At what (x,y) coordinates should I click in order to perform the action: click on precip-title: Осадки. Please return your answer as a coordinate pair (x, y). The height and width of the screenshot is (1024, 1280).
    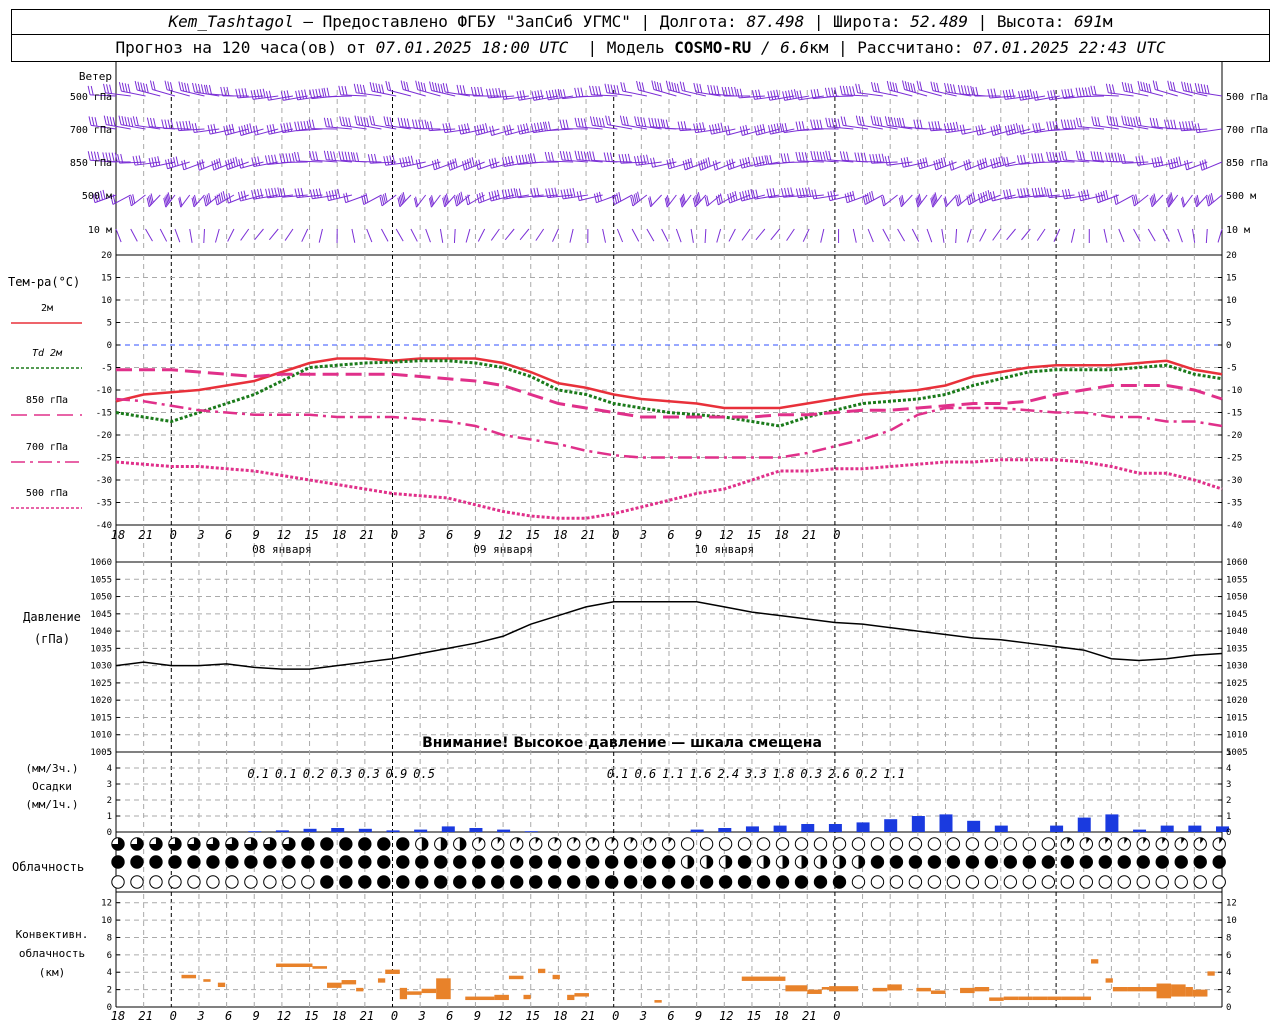
    Looking at the image, I should click on (52, 786).